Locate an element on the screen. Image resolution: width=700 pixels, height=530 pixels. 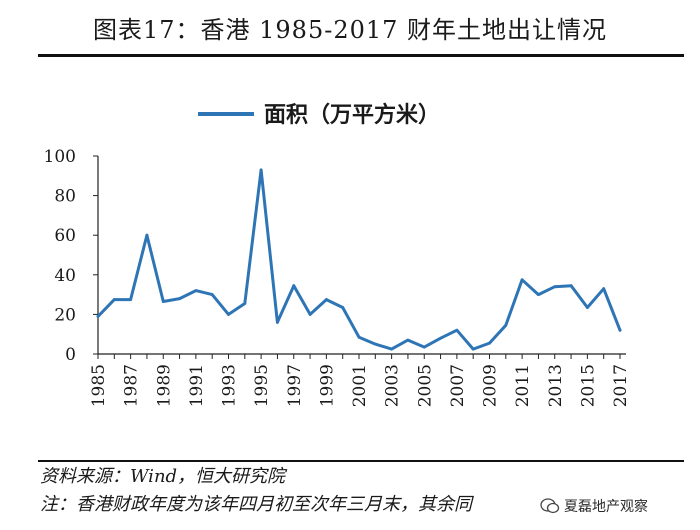
x-tick-label: 2003 is located at coordinates (393, 385).